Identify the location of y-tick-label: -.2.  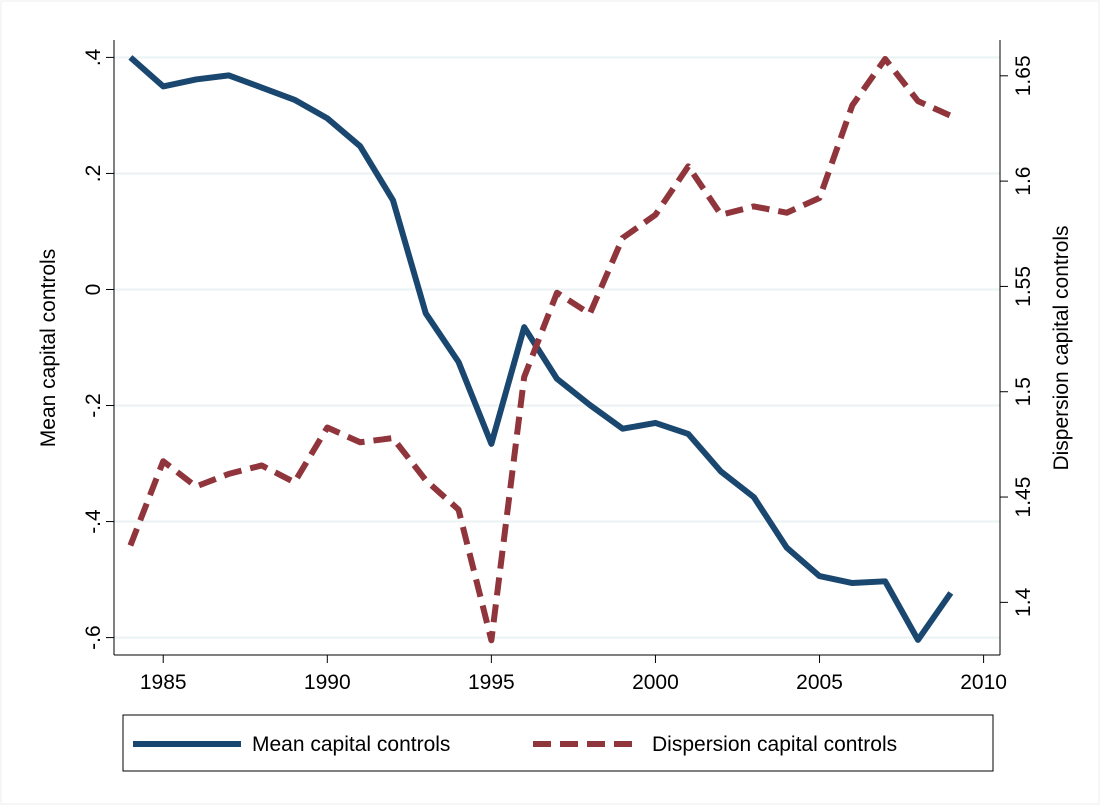
(93, 405).